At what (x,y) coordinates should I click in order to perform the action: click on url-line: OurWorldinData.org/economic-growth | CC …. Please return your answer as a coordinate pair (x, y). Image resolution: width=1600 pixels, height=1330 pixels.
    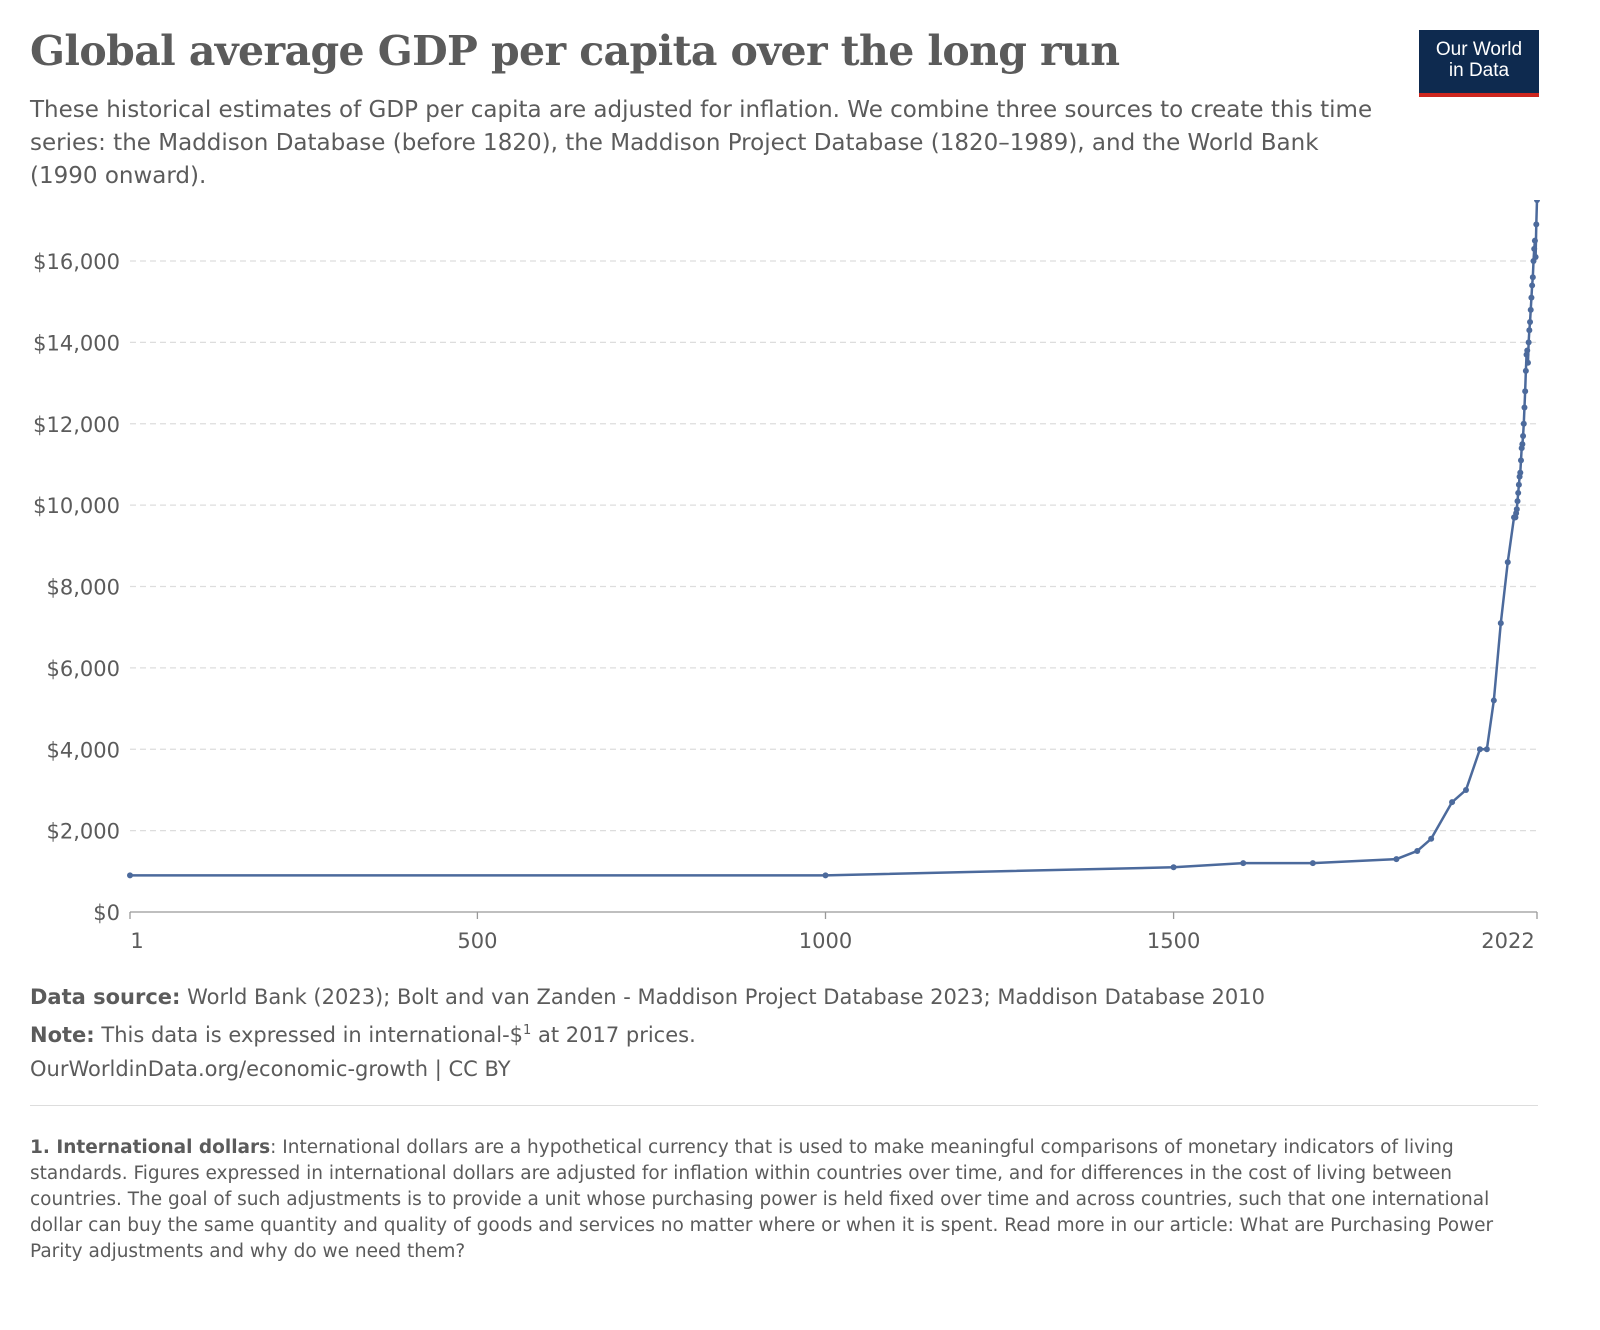
    Looking at the image, I should click on (780, 1069).